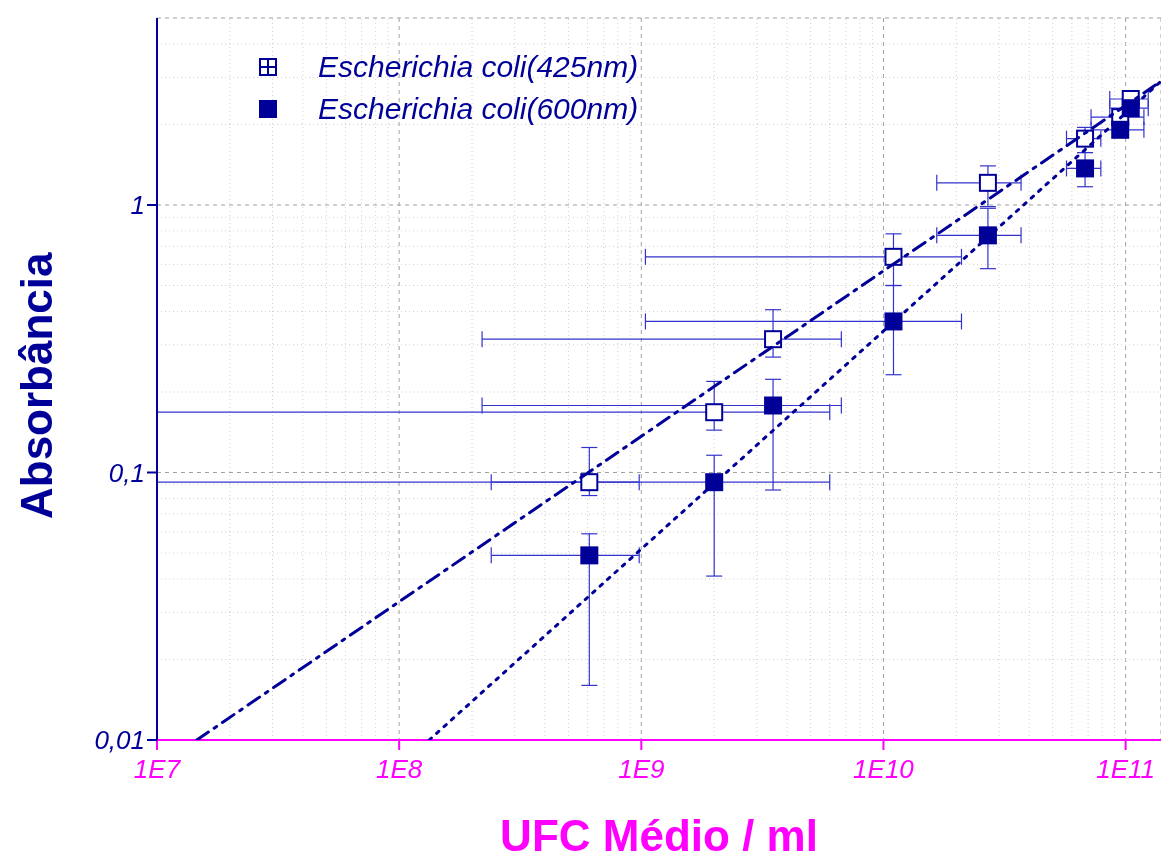  What do you see at coordinates (641, 769) in the screenshot?
I see `x-tick-label: 1E9` at bounding box center [641, 769].